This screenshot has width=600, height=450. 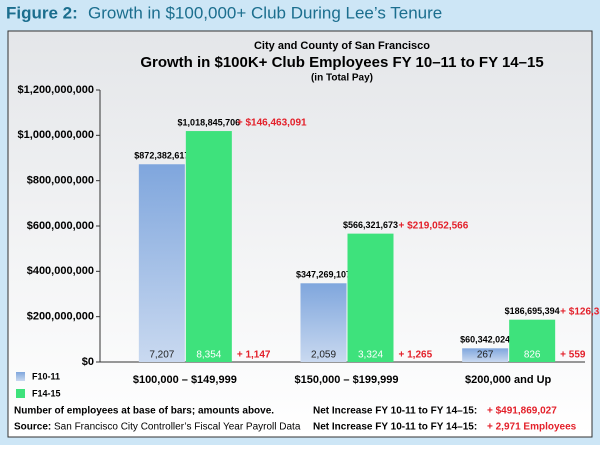 I want to click on y-tick-label: $200,000,000, so click(x=60, y=317).